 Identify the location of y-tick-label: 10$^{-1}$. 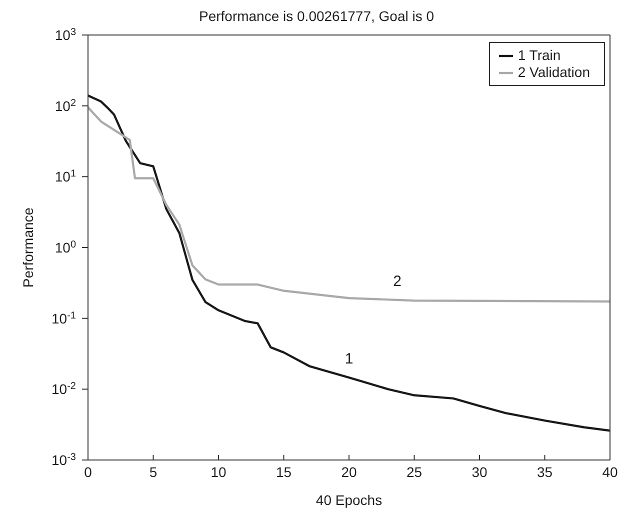
(64, 318).